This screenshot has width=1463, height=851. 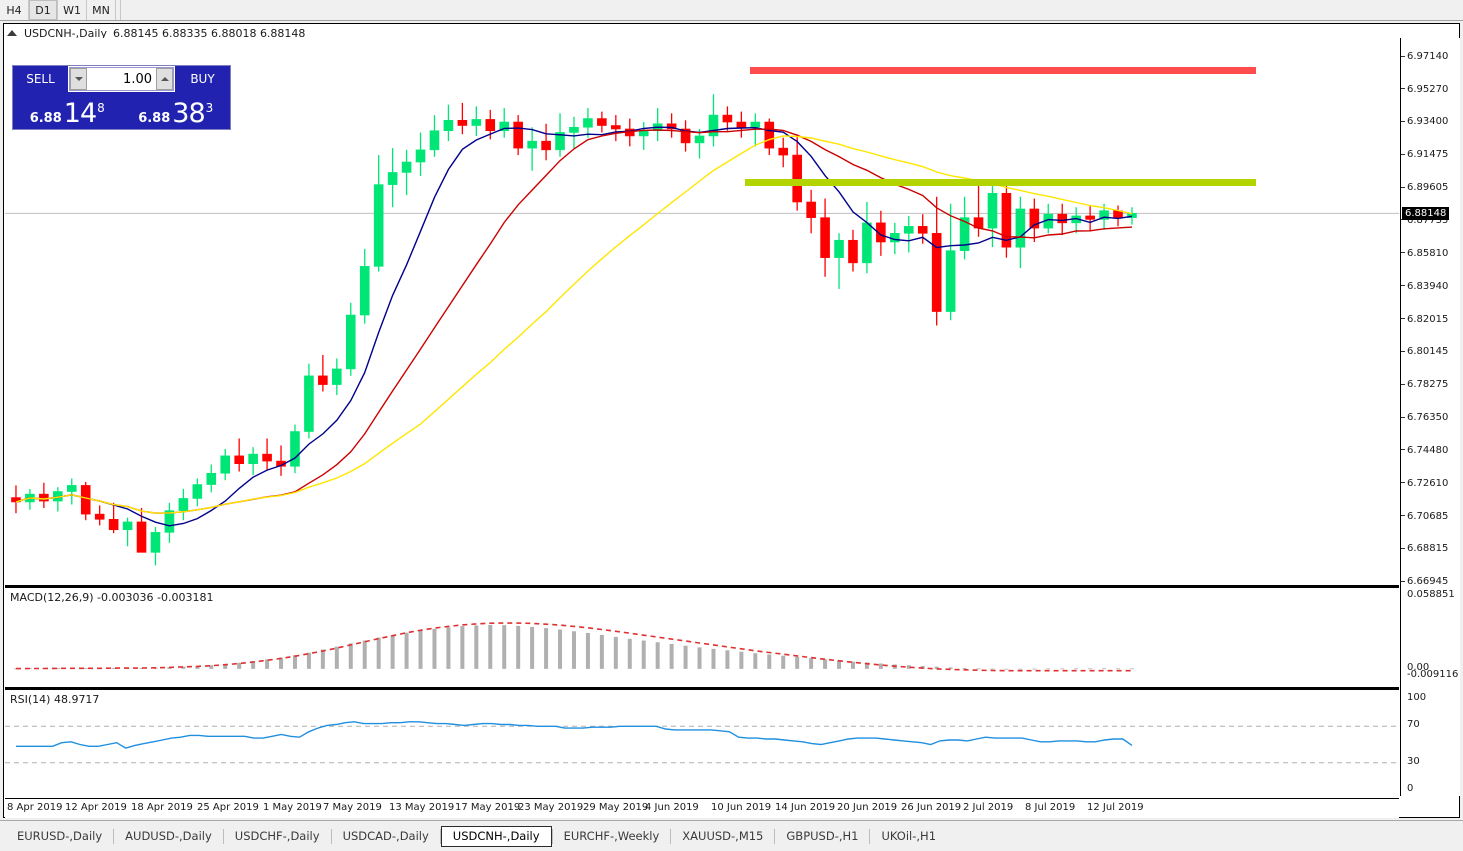 I want to click on date-tick-label: 8 Jul 2019, so click(x=1050, y=807).